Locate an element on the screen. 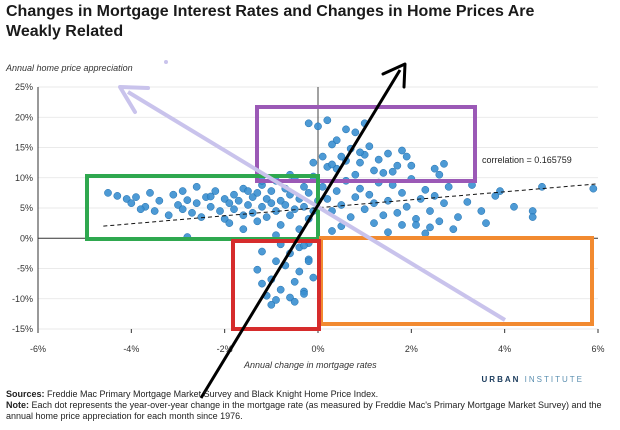 The width and height of the screenshot is (620, 430). y-axis-label: Annual home price appreciation is located at coordinates (69, 68).